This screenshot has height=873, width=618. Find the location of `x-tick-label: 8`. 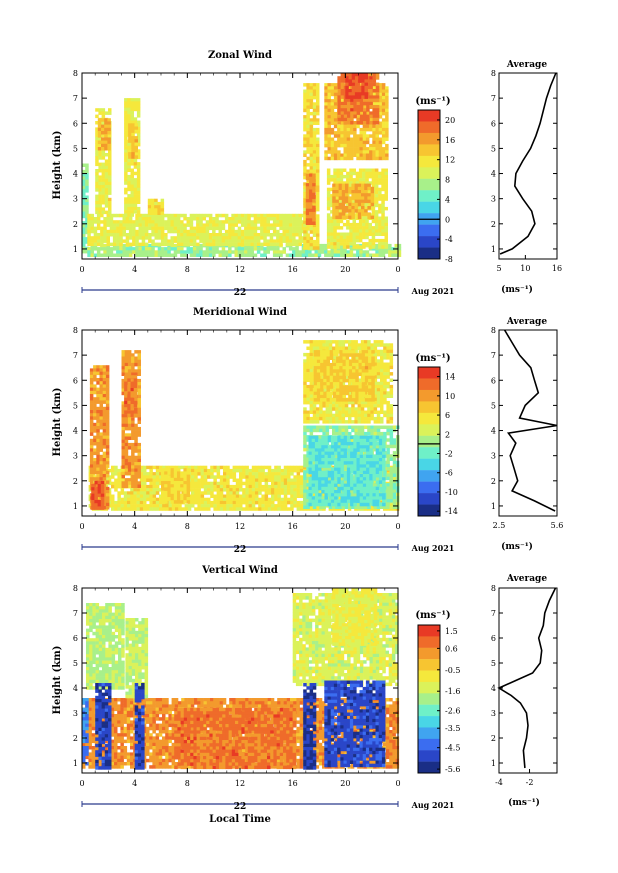

x-tick-label: 8 is located at coordinates (187, 269).